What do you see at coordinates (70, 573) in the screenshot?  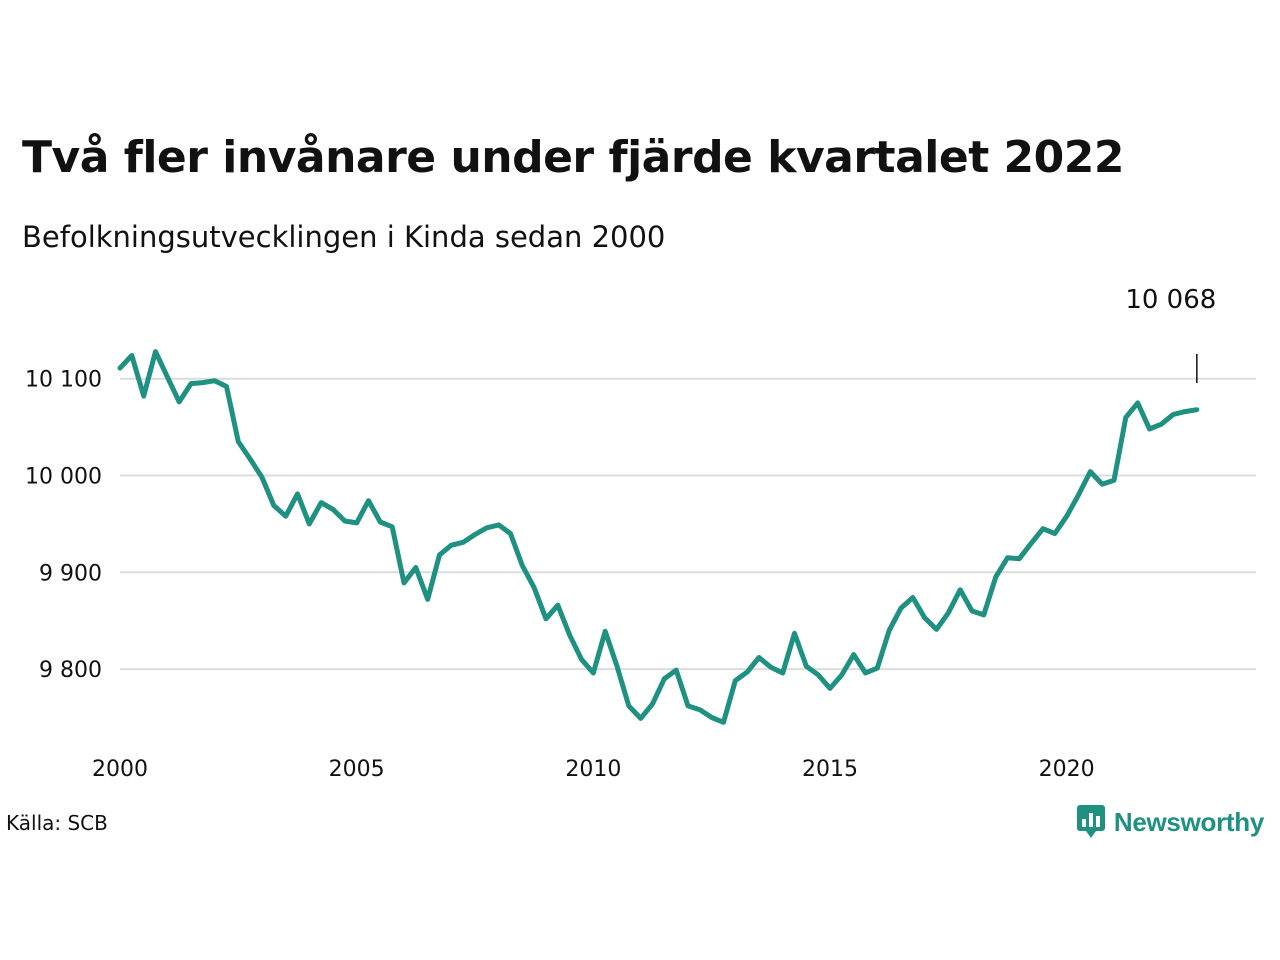 I see `y-tick-label: 9 900` at bounding box center [70, 573].